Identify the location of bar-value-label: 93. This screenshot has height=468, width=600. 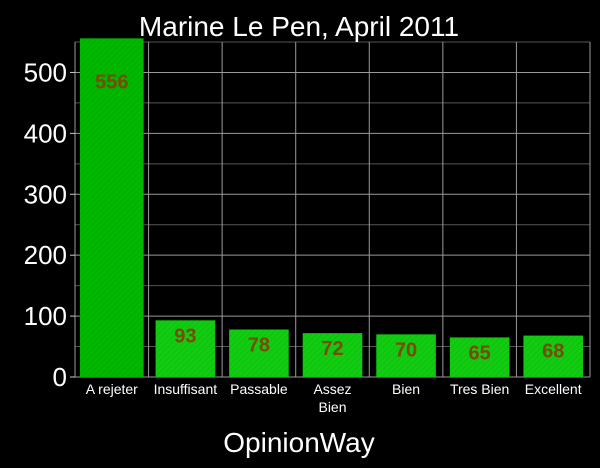
(185, 336).